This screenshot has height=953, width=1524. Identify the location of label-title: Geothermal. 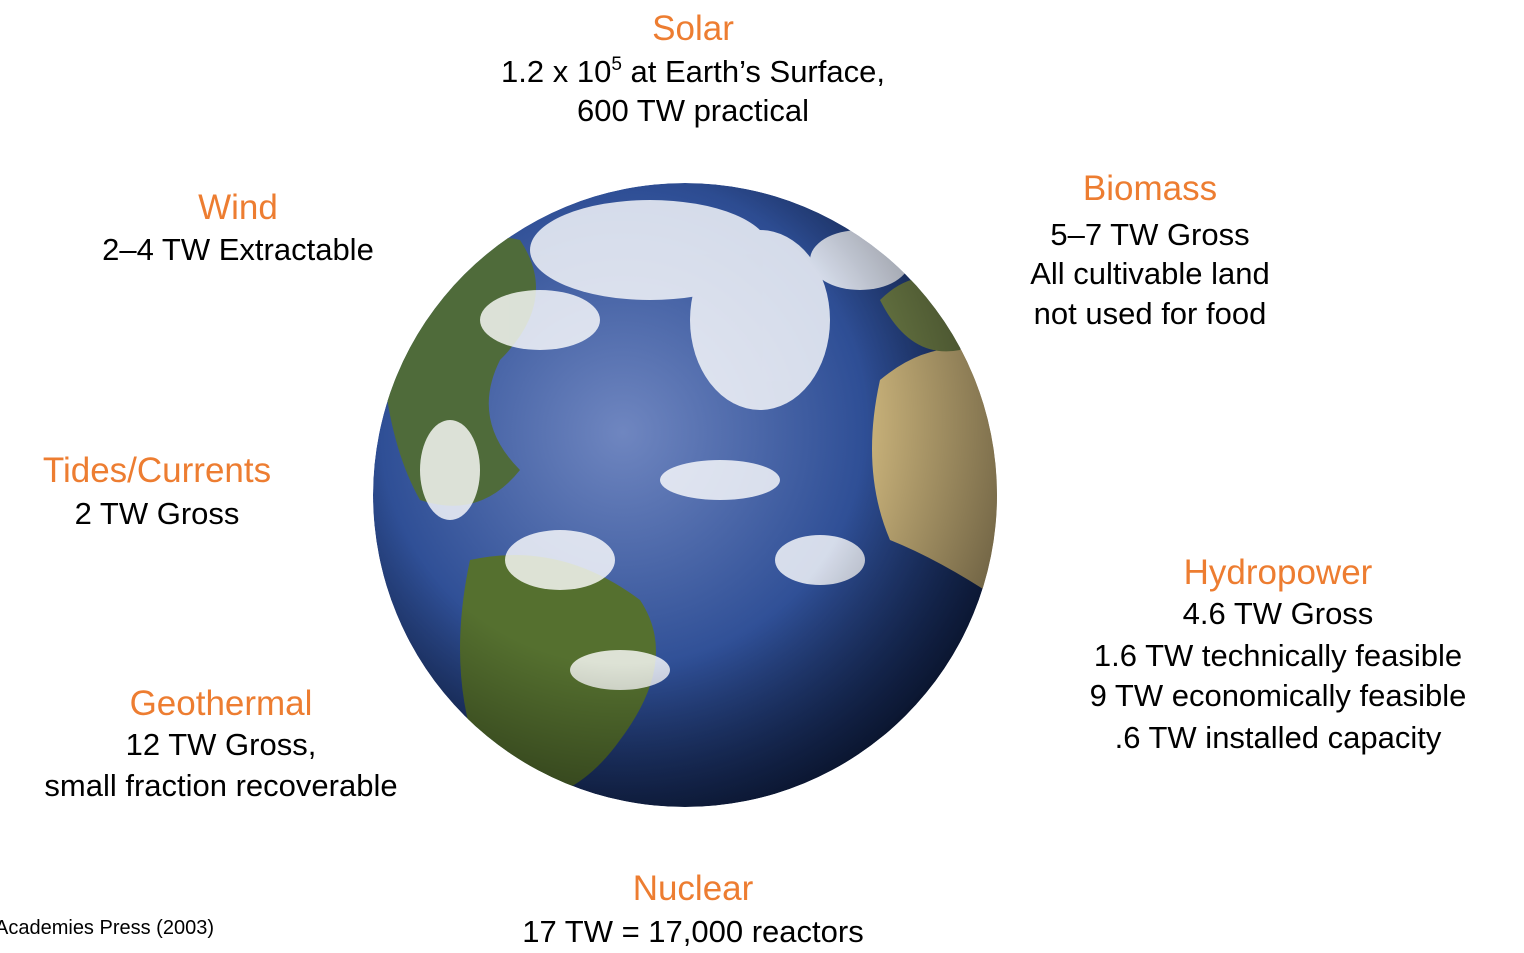
(221, 703).